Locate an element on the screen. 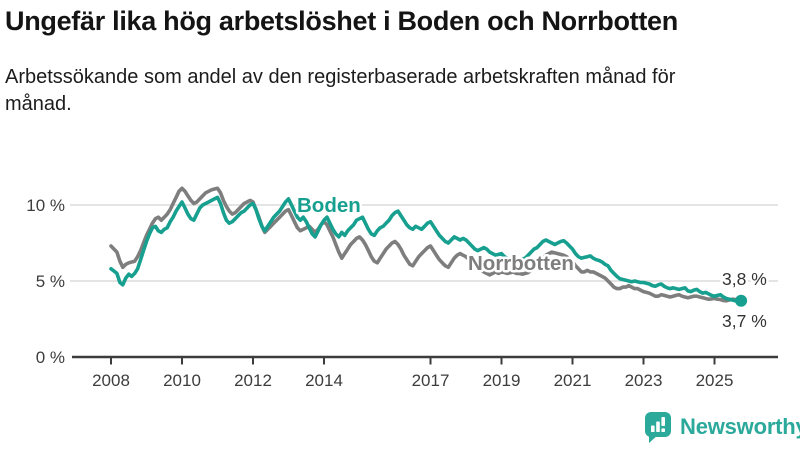  x-axis-label-2008: 2008 is located at coordinates (111, 380).